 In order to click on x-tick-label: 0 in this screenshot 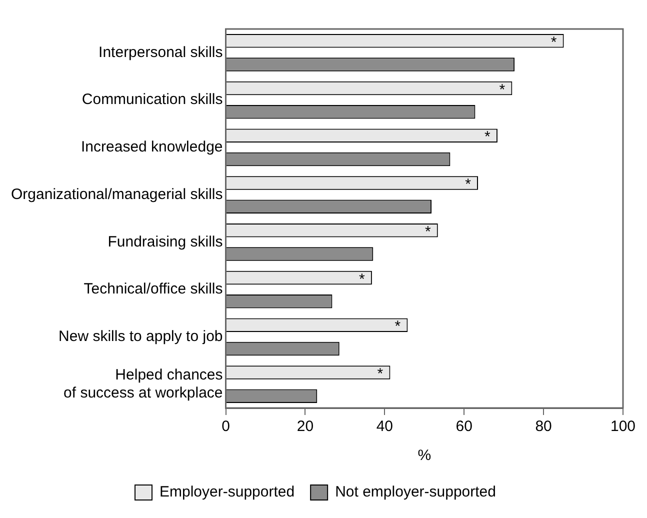, I will do `click(226, 427)`.